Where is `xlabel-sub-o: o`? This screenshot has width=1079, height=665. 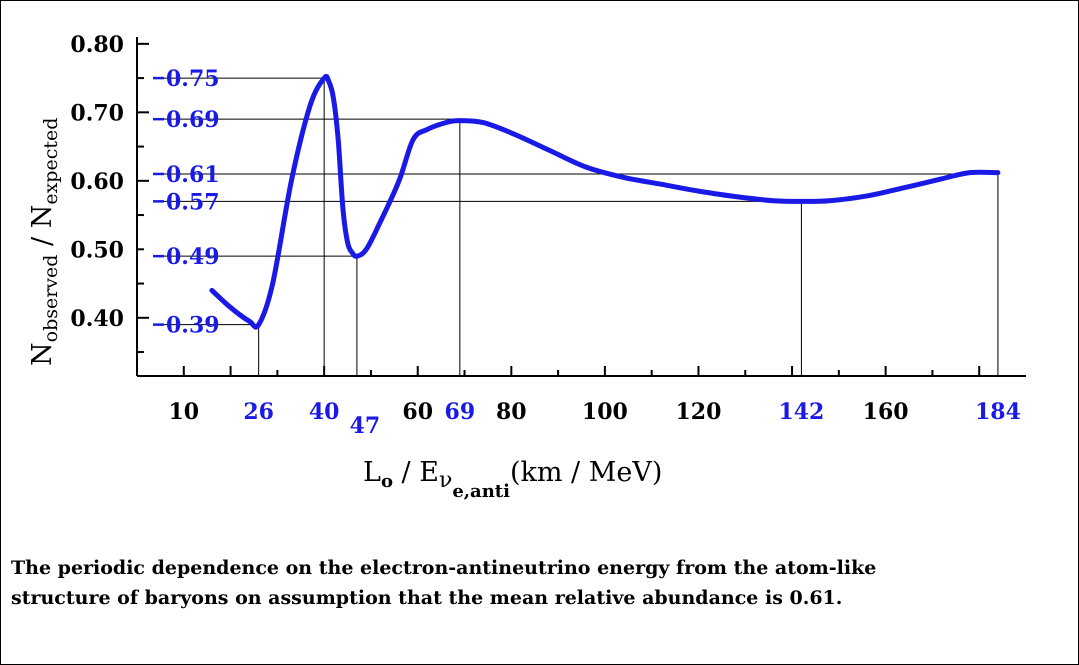
xlabel-sub-o: o is located at coordinates (387, 481).